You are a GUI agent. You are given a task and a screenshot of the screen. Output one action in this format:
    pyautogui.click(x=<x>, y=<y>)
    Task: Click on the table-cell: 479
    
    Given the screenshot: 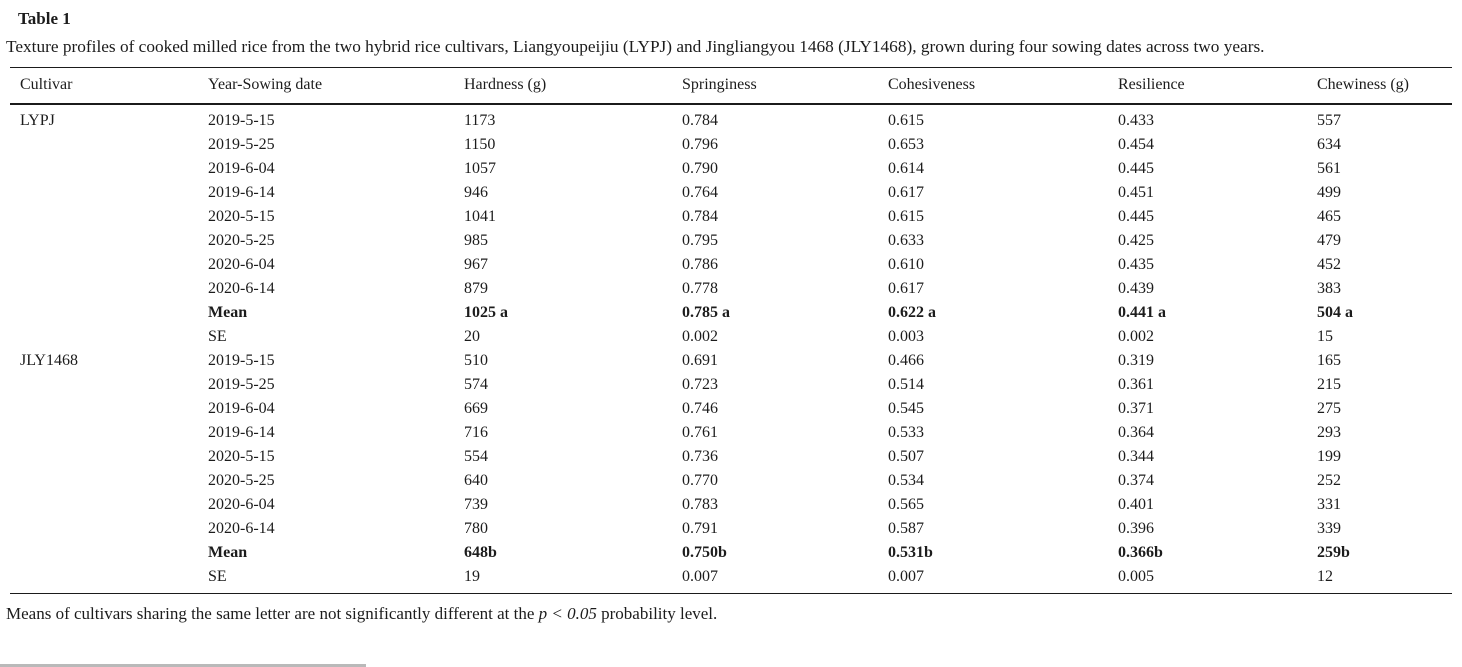 What is the action you would take?
    pyautogui.click(x=1329, y=240)
    